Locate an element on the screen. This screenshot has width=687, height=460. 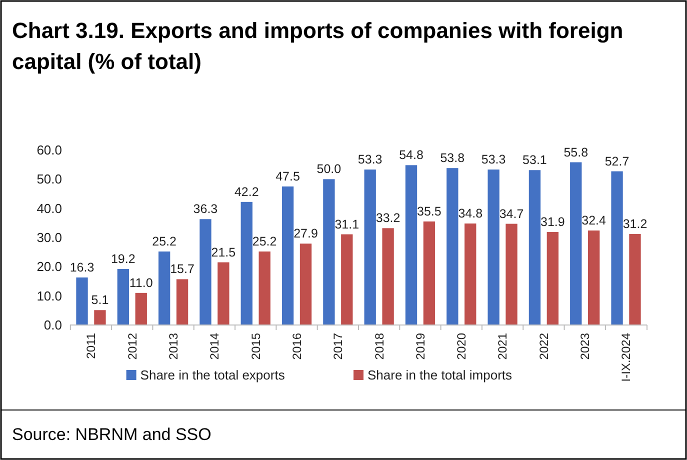
x-tick-label: 2021 is located at coordinates (503, 346).